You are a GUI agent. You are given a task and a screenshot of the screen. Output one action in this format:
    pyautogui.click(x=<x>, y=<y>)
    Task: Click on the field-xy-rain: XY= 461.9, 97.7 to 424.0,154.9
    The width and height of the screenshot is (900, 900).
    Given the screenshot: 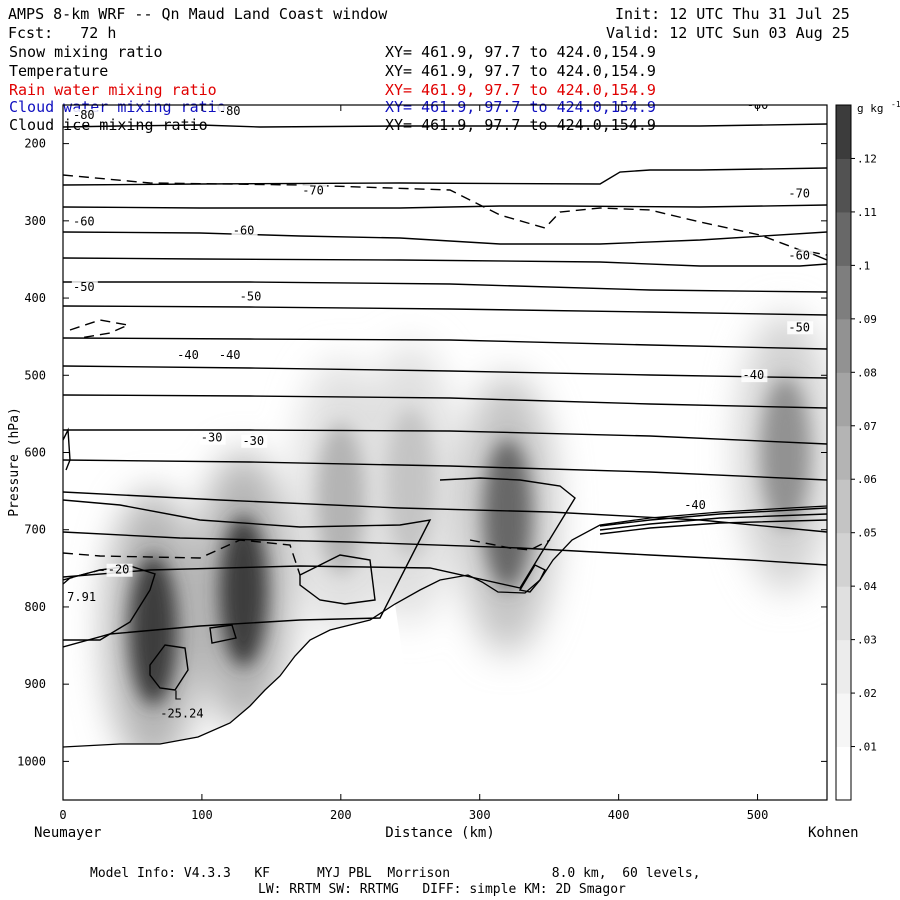 What is the action you would take?
    pyautogui.click(x=520, y=90)
    